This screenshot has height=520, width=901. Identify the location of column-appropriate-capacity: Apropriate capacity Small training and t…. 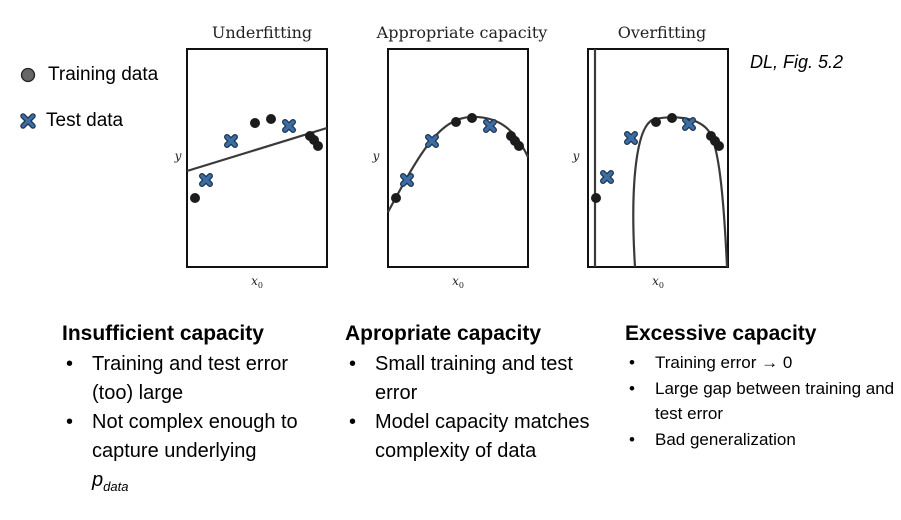
(467, 394).